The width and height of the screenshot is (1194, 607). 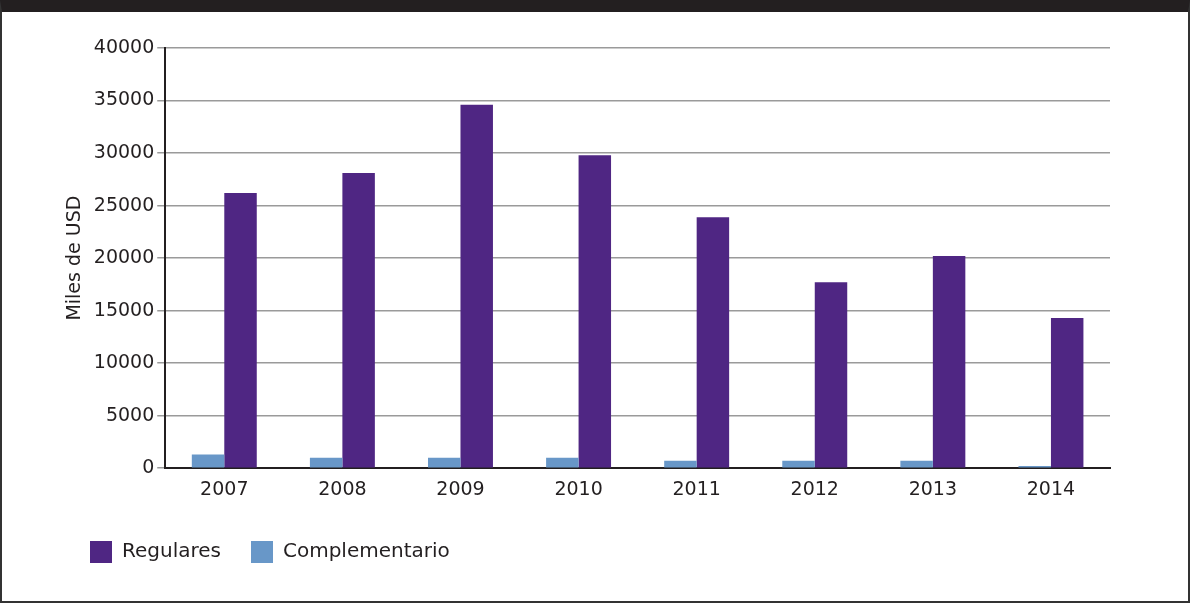 I want to click on y-tick-label: 30000, so click(x=124, y=150).